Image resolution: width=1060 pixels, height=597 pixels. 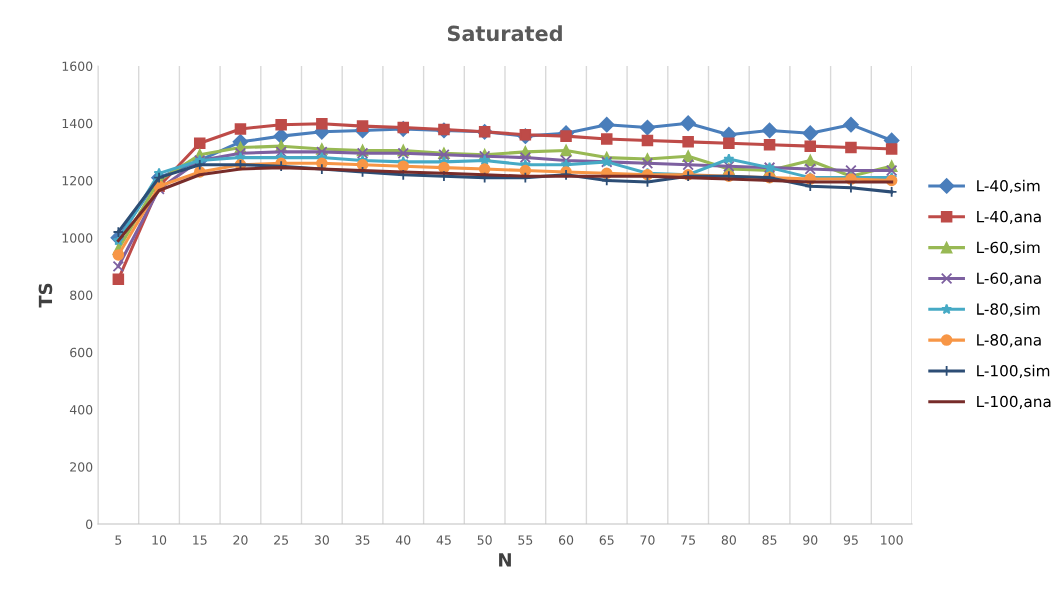 I want to click on x-tick-label: 40, so click(x=403, y=540).